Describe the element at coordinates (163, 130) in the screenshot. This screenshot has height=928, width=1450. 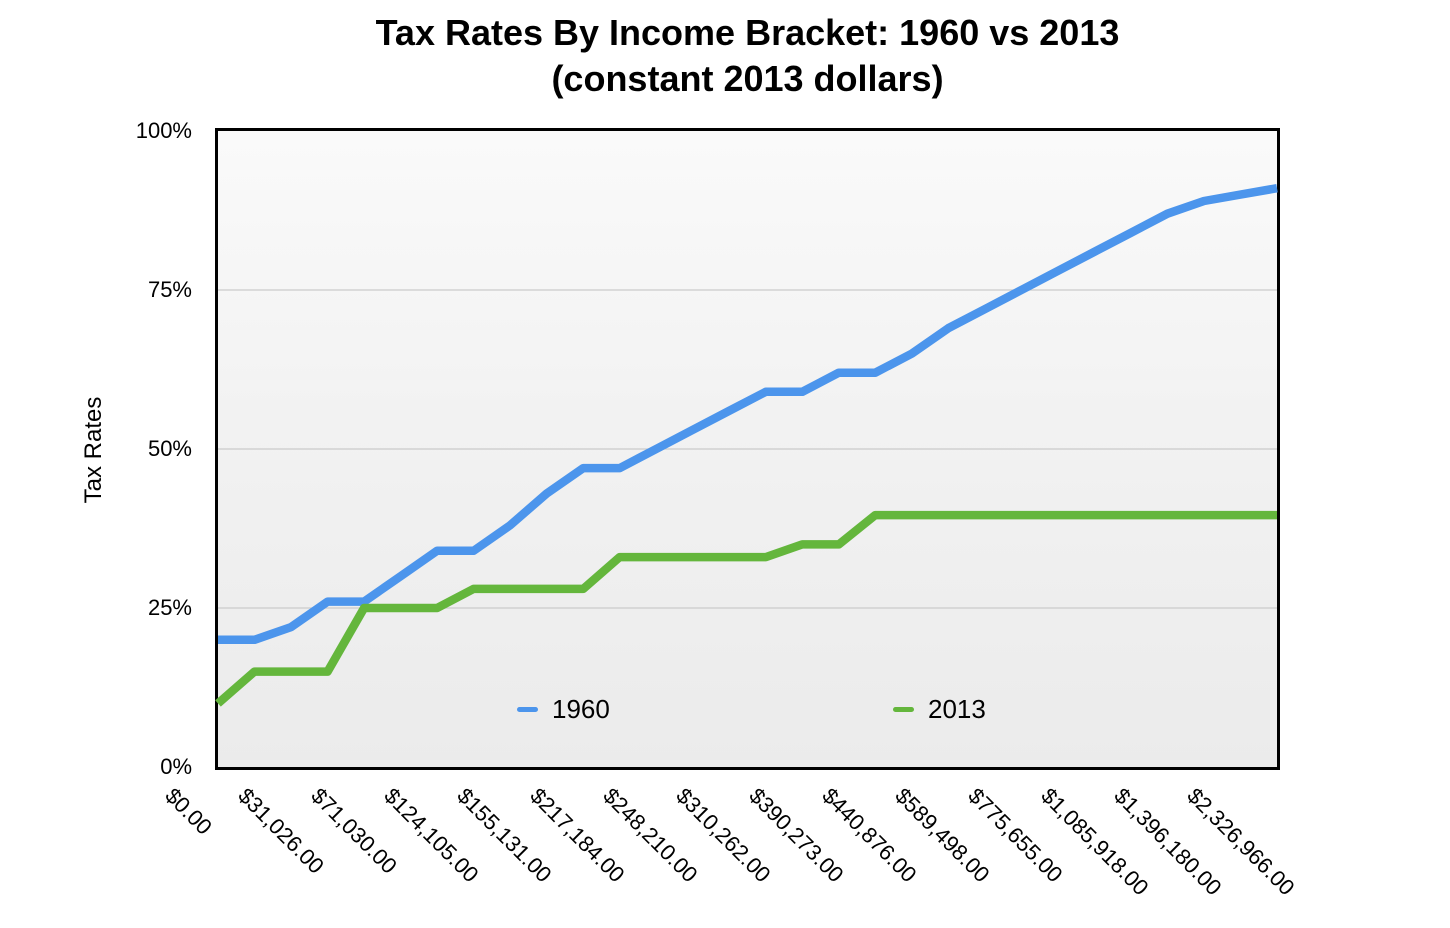
I see `y-tick-100%: 100%` at that location.